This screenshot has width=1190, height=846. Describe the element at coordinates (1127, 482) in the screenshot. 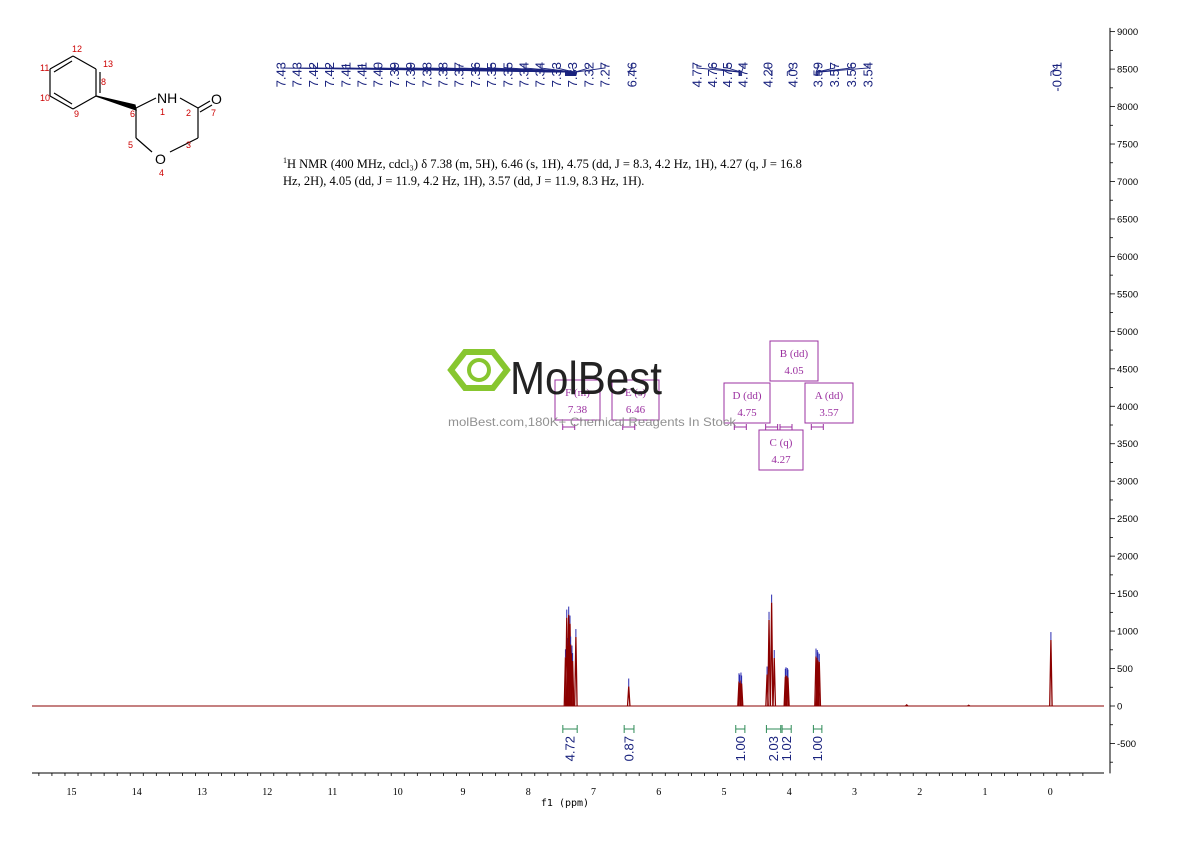

I see `y-tick-label: 3000` at that location.